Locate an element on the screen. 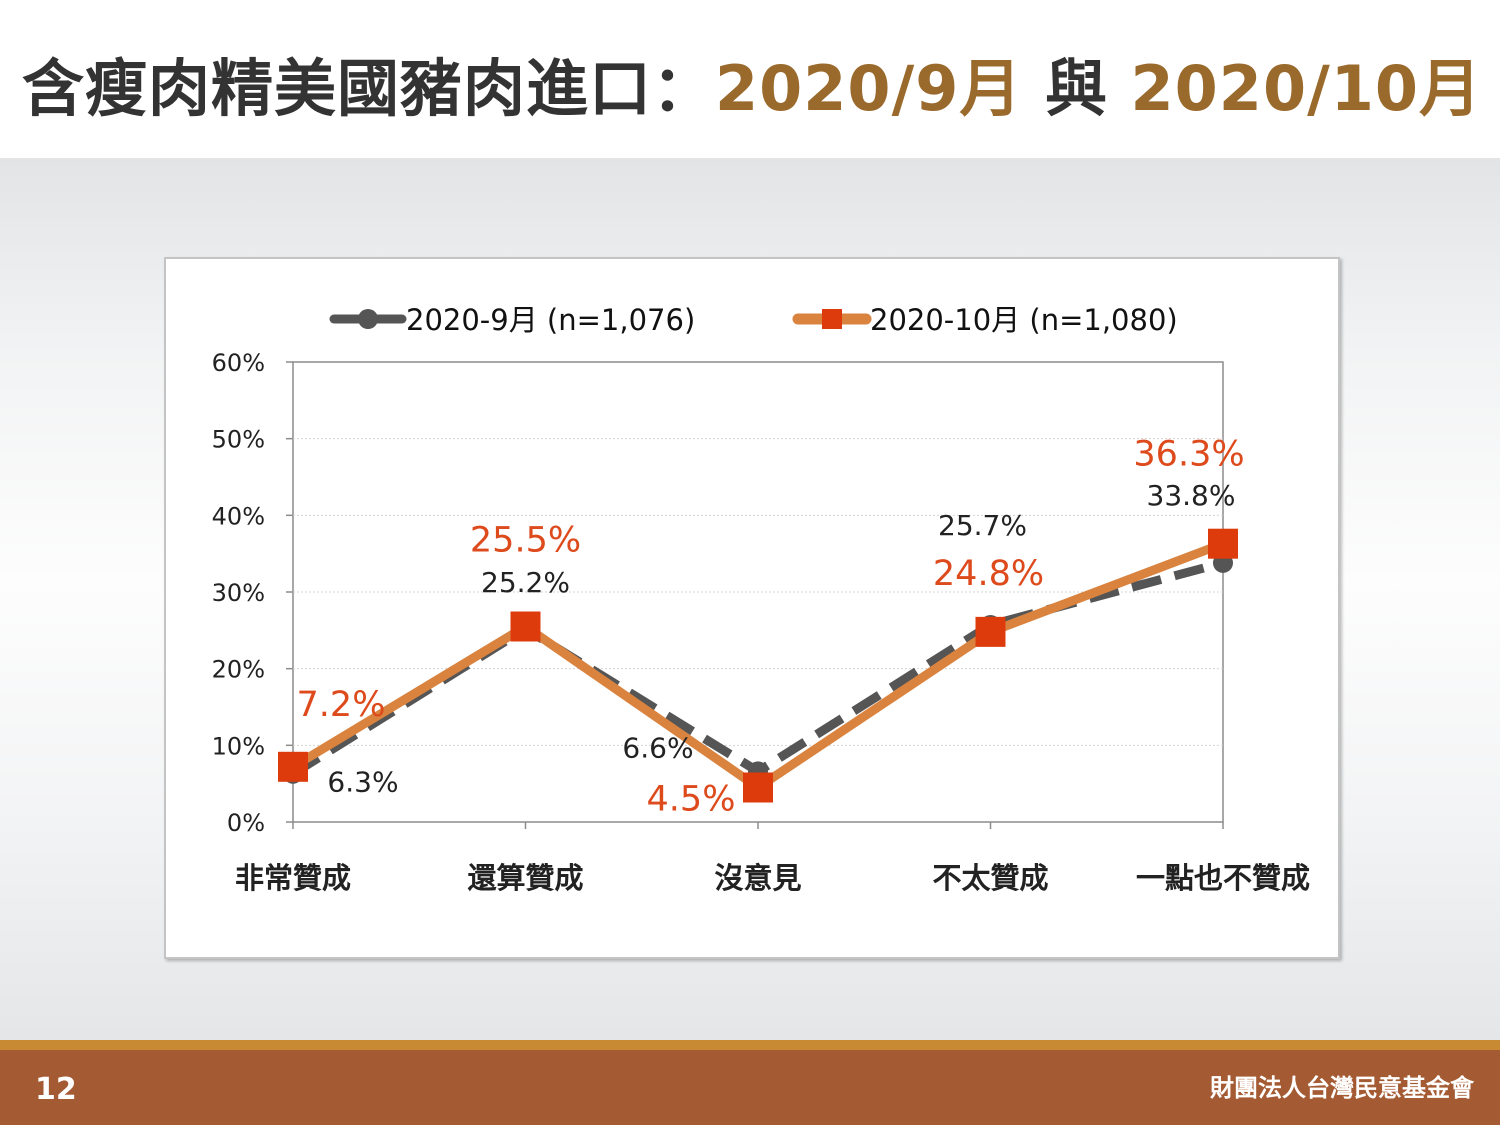 The image size is (1500, 1125). legend-label-oct: 2020-10月 (n=1,080) is located at coordinates (1024, 320).